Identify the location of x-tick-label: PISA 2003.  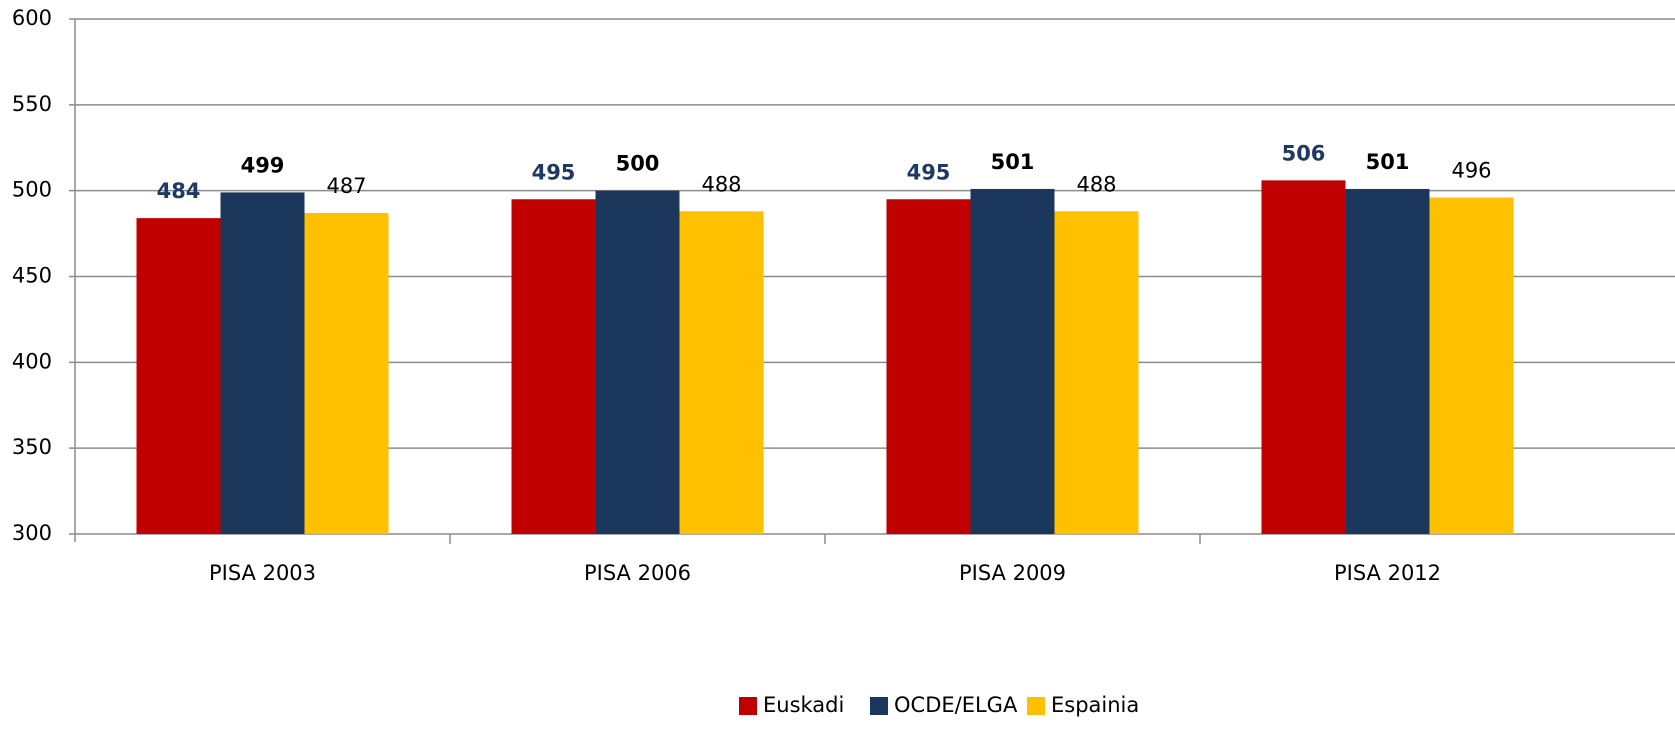
(262, 573).